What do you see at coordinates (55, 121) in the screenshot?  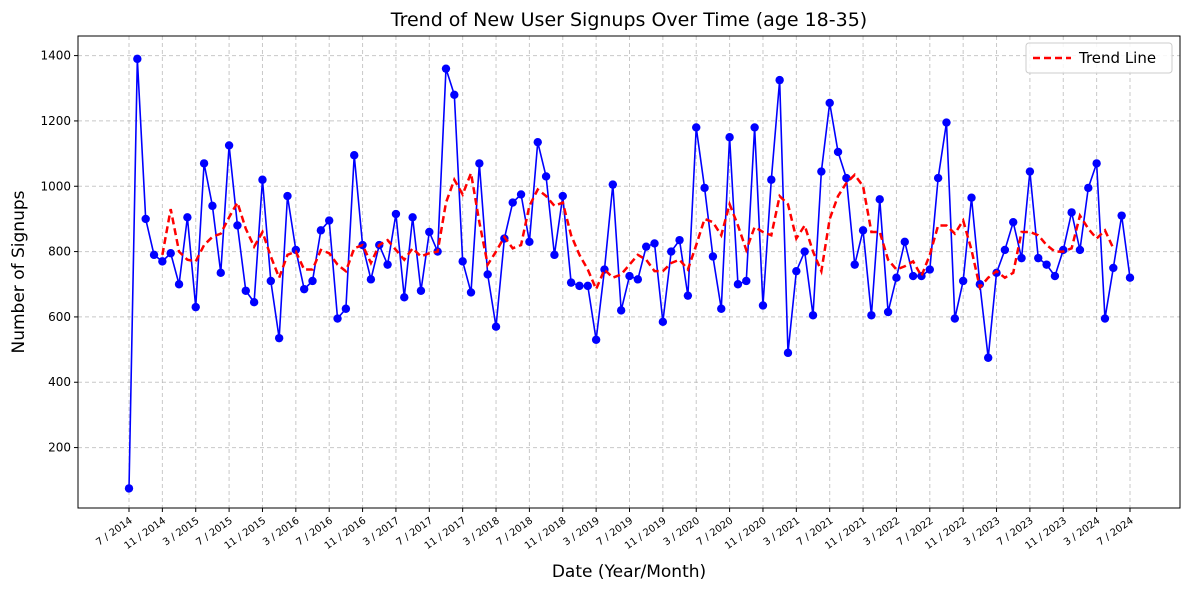 I see `y-tick-label: 1200` at bounding box center [55, 121].